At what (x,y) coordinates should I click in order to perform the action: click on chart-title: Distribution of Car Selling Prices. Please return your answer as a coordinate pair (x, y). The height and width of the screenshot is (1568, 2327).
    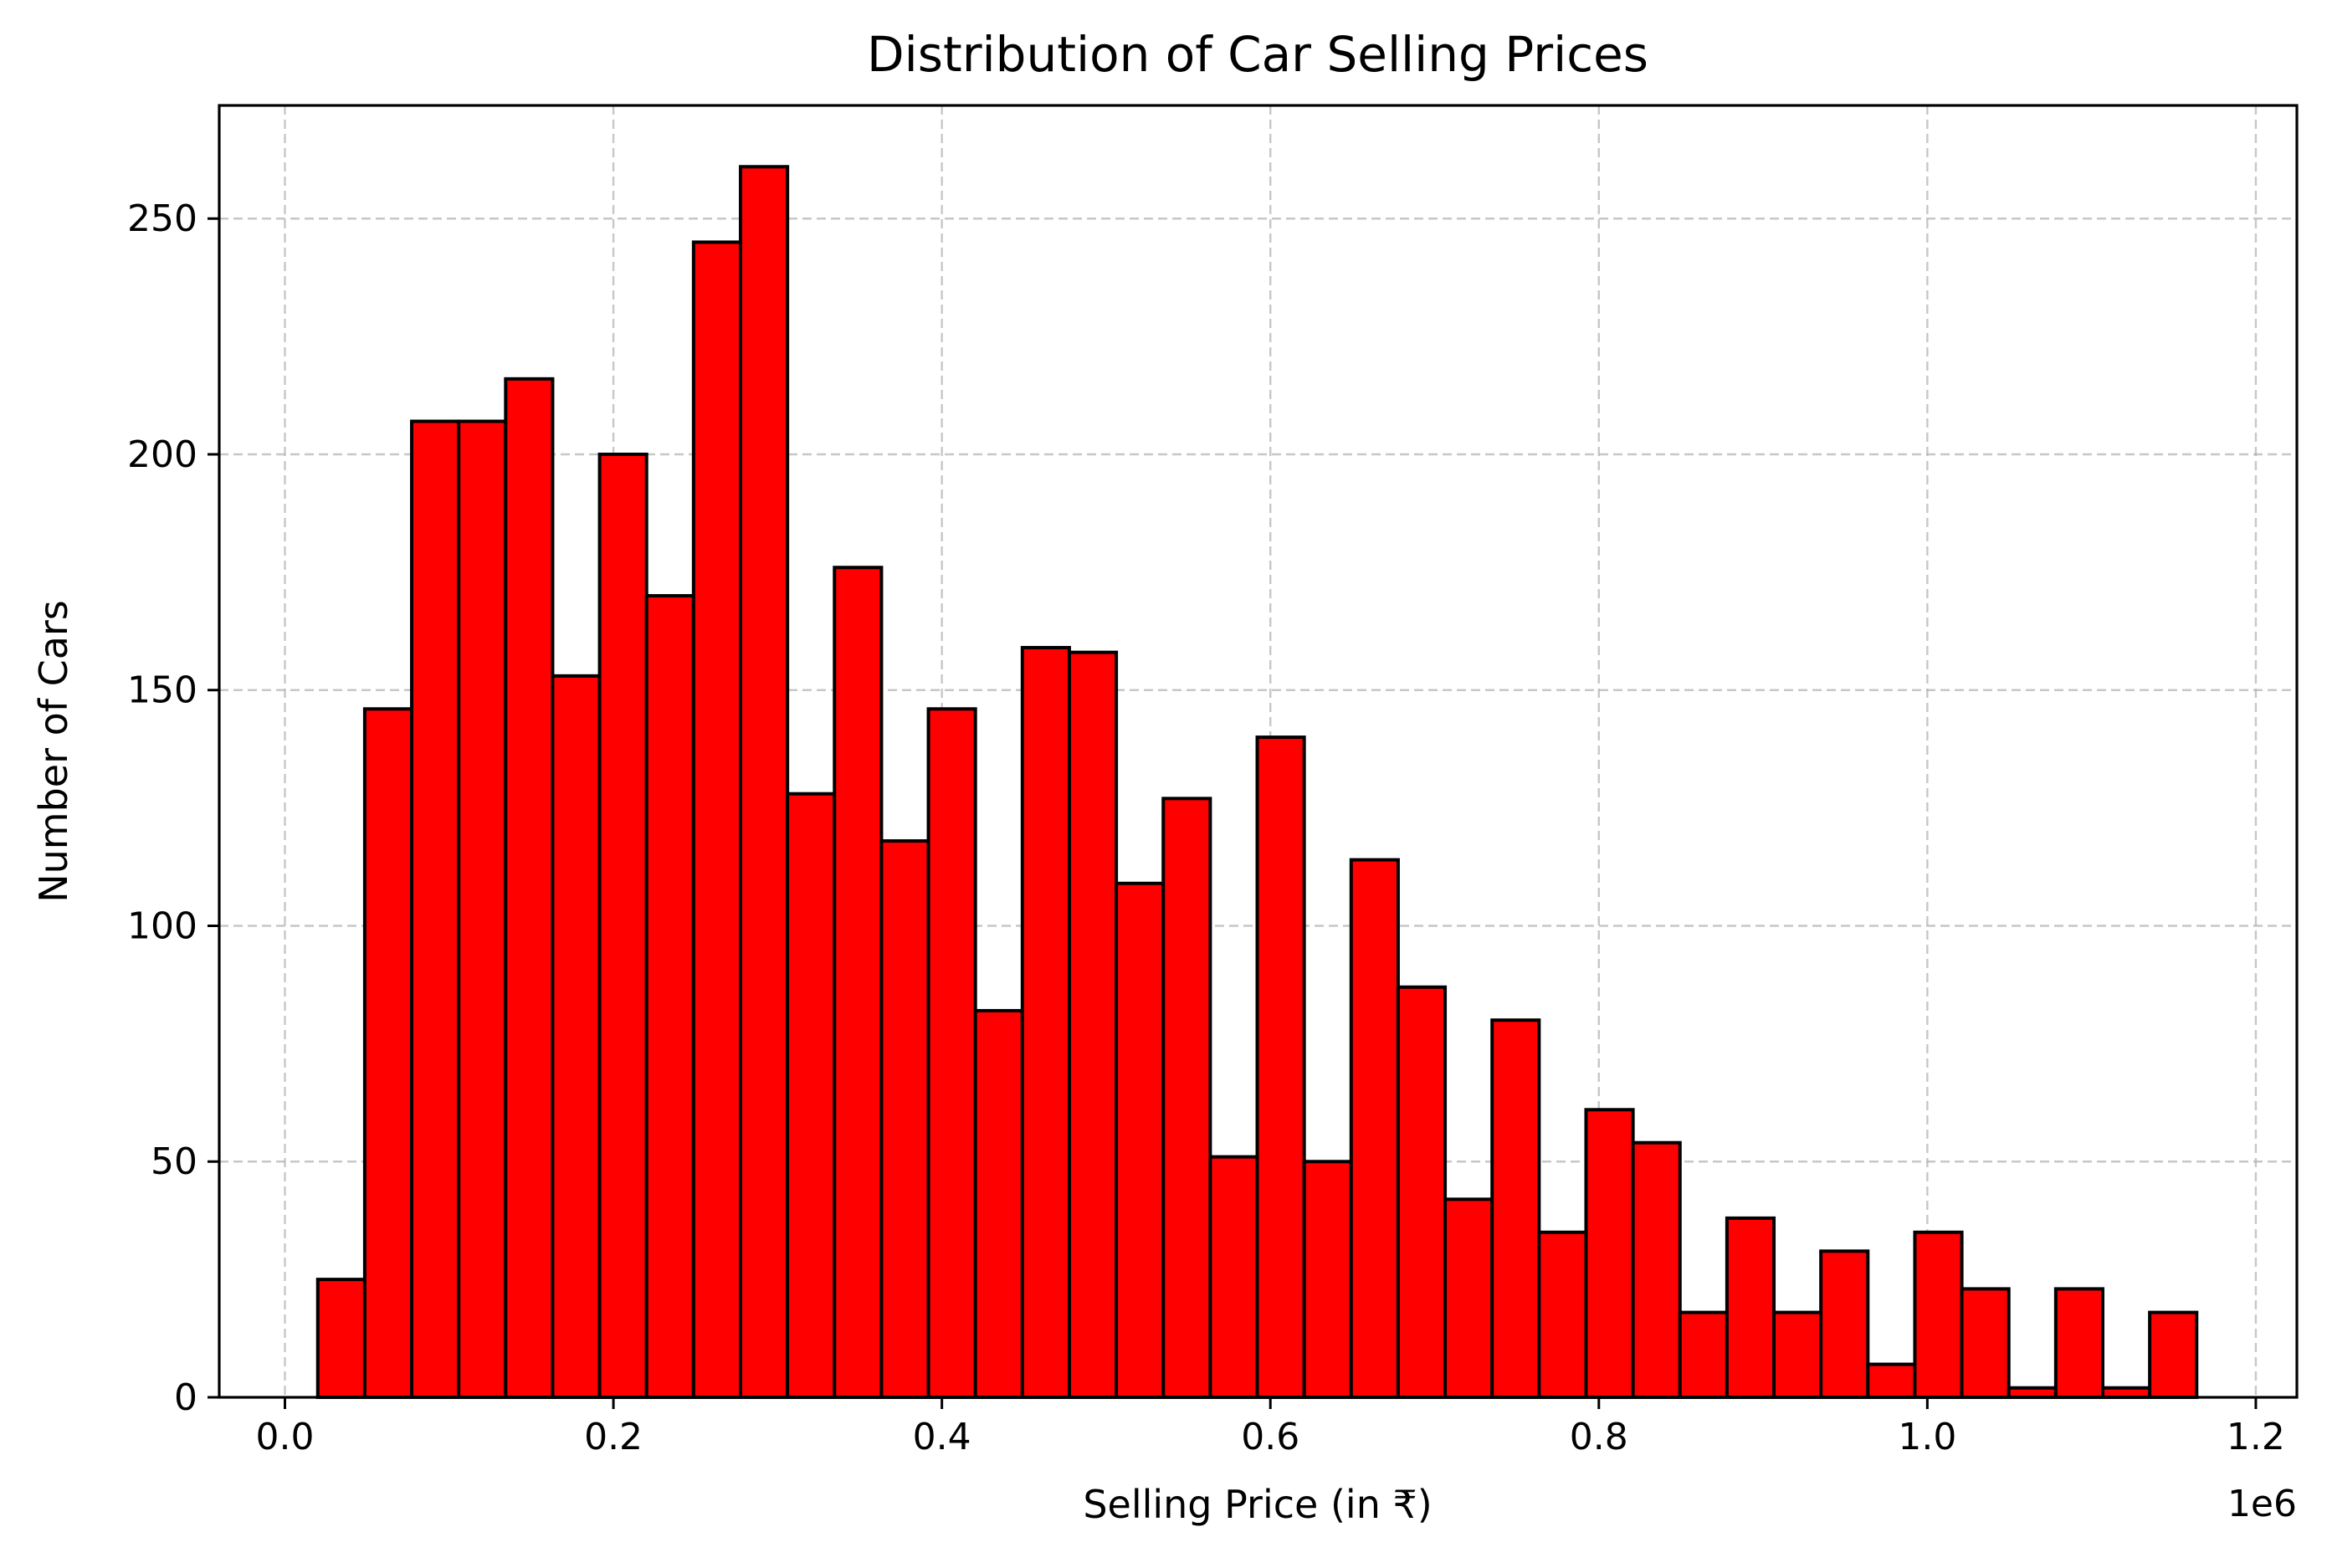
    Looking at the image, I should click on (1257, 55).